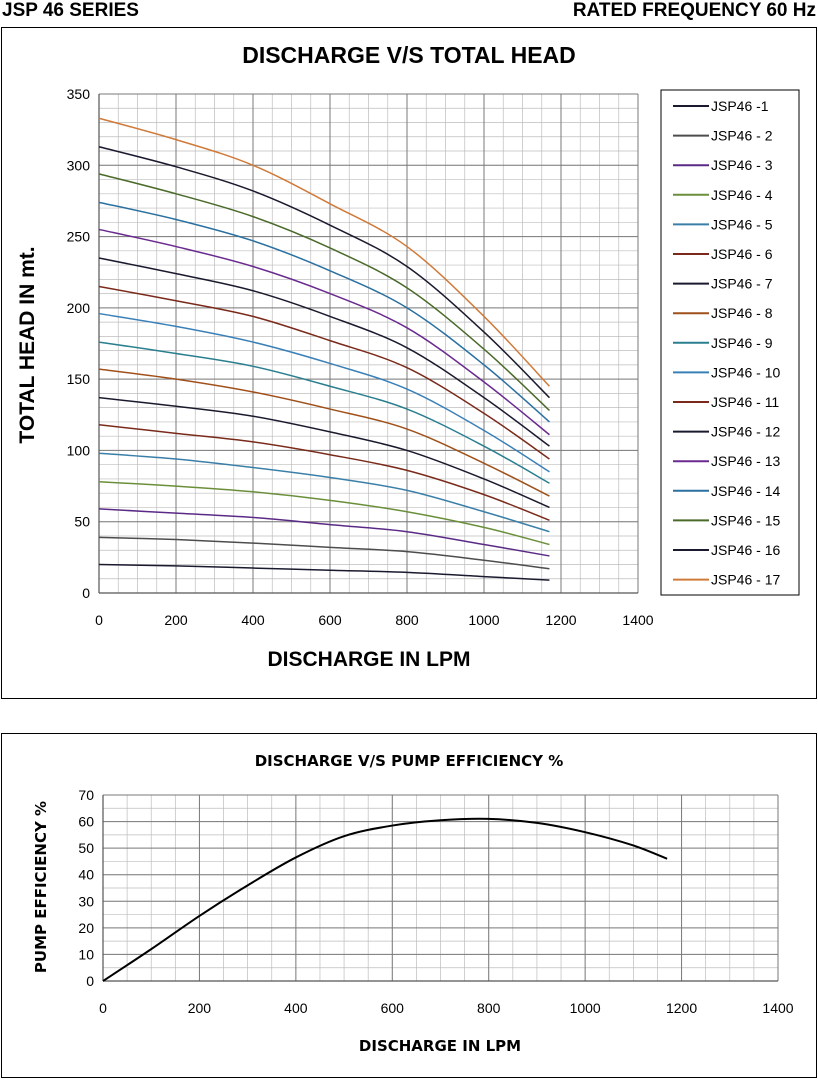  What do you see at coordinates (740, 106) in the screenshot?
I see `legend-label: JSP46 -1` at bounding box center [740, 106].